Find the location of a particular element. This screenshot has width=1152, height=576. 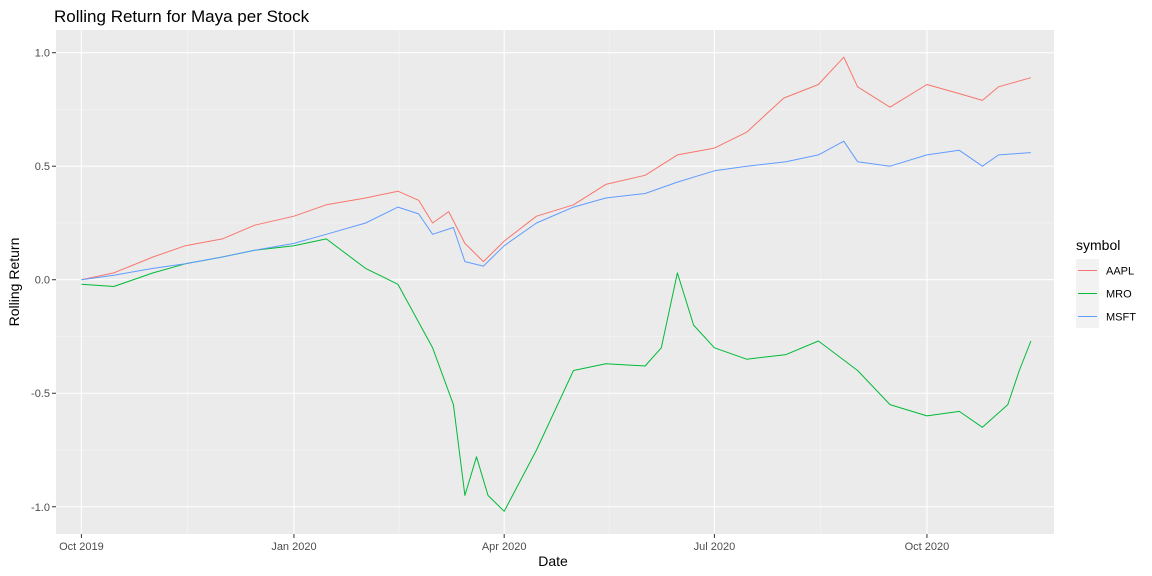

x-tick-label: Oct 2019 is located at coordinates (81, 547).